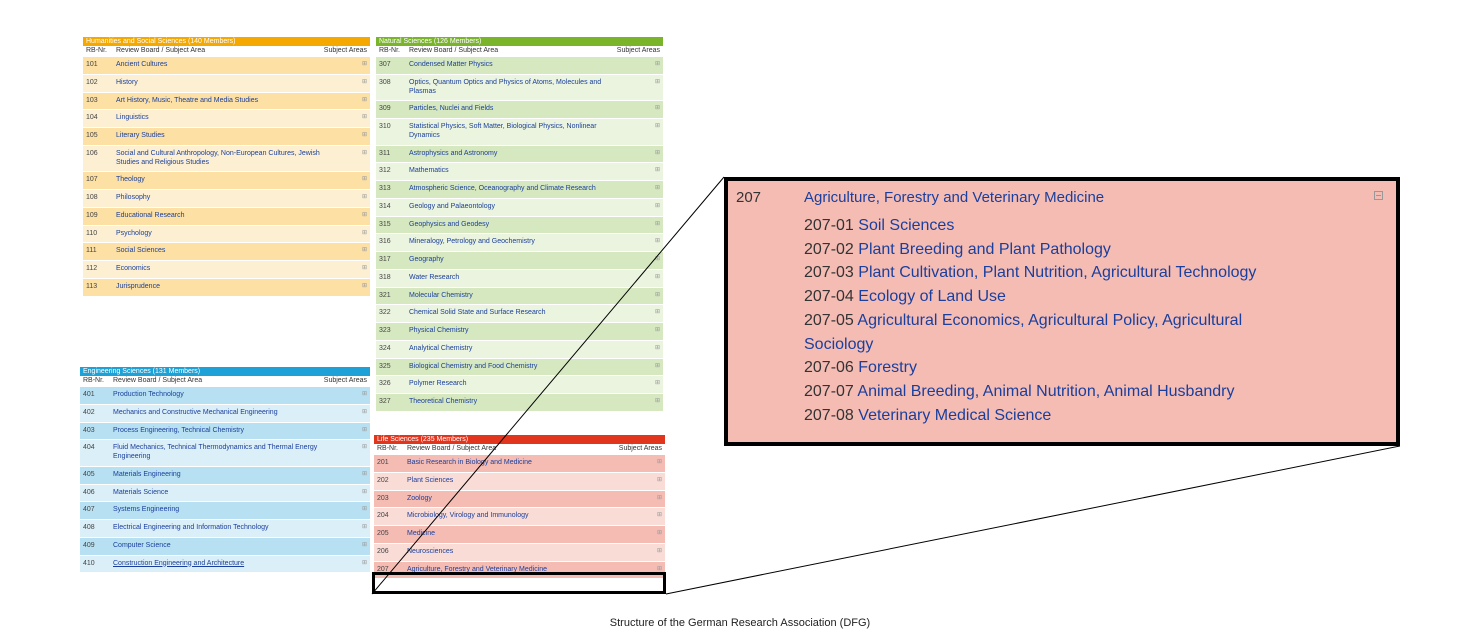 The height and width of the screenshot is (641, 1480). I want to click on review-board-row: 318 Water Research ⊞, so click(519, 278).